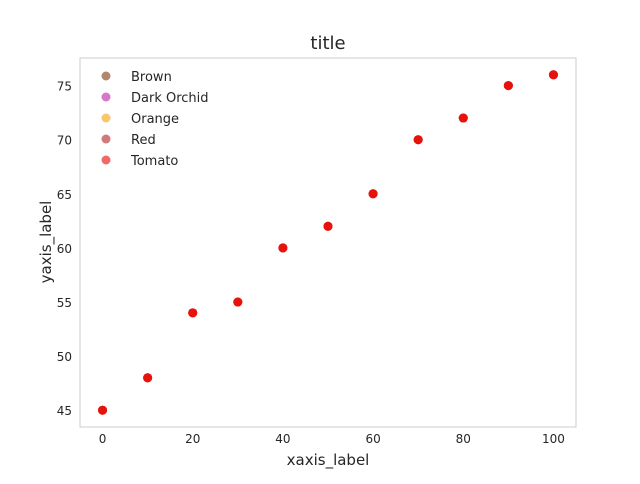 This screenshot has height=484, width=640. What do you see at coordinates (328, 460) in the screenshot?
I see `x-axis-label: xaxis_label` at bounding box center [328, 460].